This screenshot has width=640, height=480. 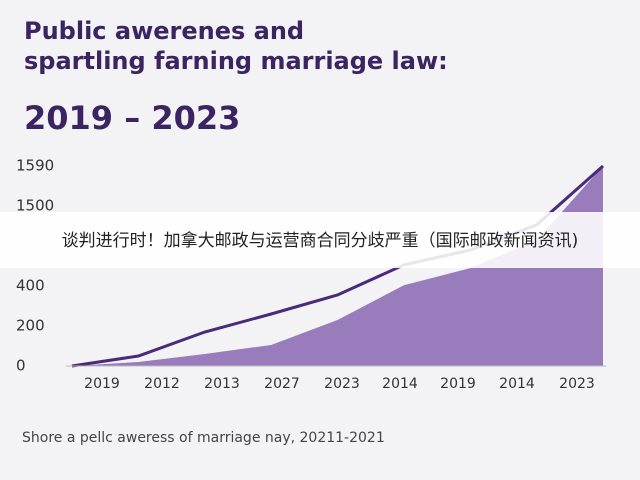 What do you see at coordinates (21, 366) in the screenshot?
I see `y-tick-label: 0` at bounding box center [21, 366].